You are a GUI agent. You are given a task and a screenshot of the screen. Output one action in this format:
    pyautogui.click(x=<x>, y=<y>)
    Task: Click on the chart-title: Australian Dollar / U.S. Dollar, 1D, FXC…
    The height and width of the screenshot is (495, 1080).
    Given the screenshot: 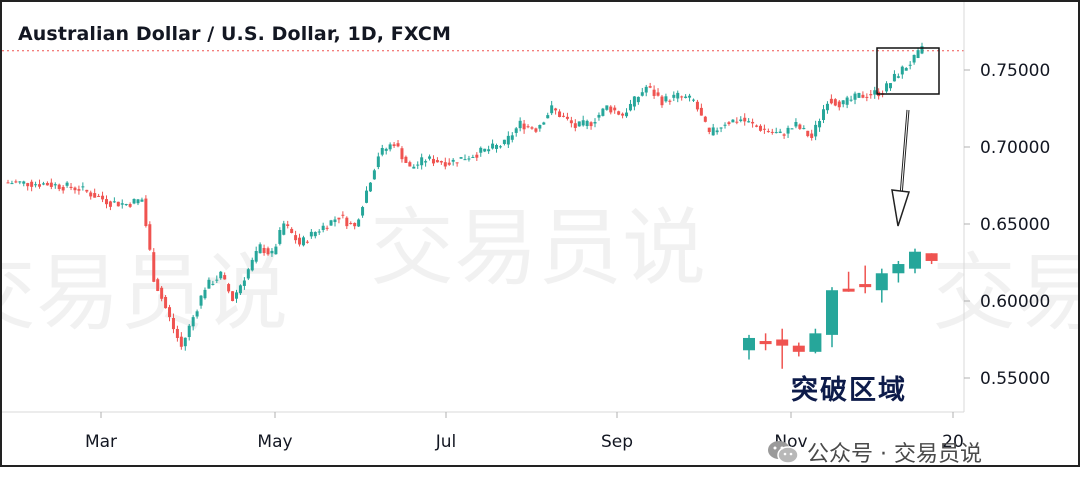 What is the action you would take?
    pyautogui.click(x=234, y=34)
    